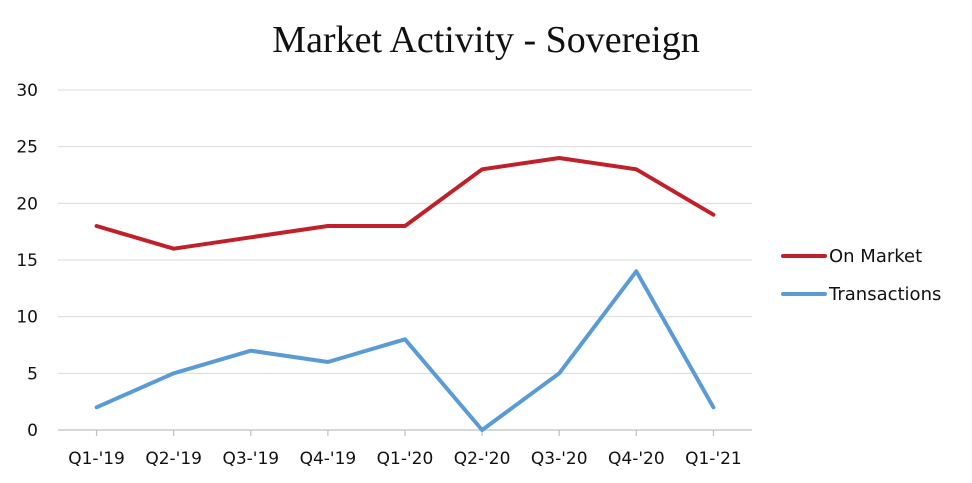  I want to click on x-tick-label: Q1-'20, so click(405, 459).